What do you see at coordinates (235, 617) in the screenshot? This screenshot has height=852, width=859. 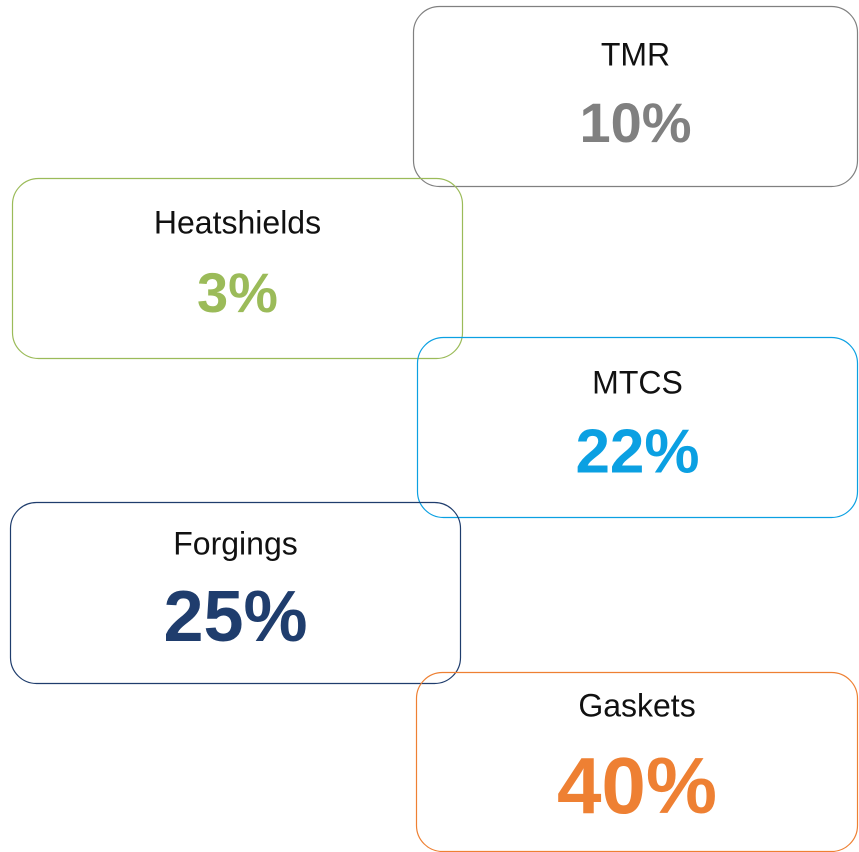 I see `card-value: 25%` at bounding box center [235, 617].